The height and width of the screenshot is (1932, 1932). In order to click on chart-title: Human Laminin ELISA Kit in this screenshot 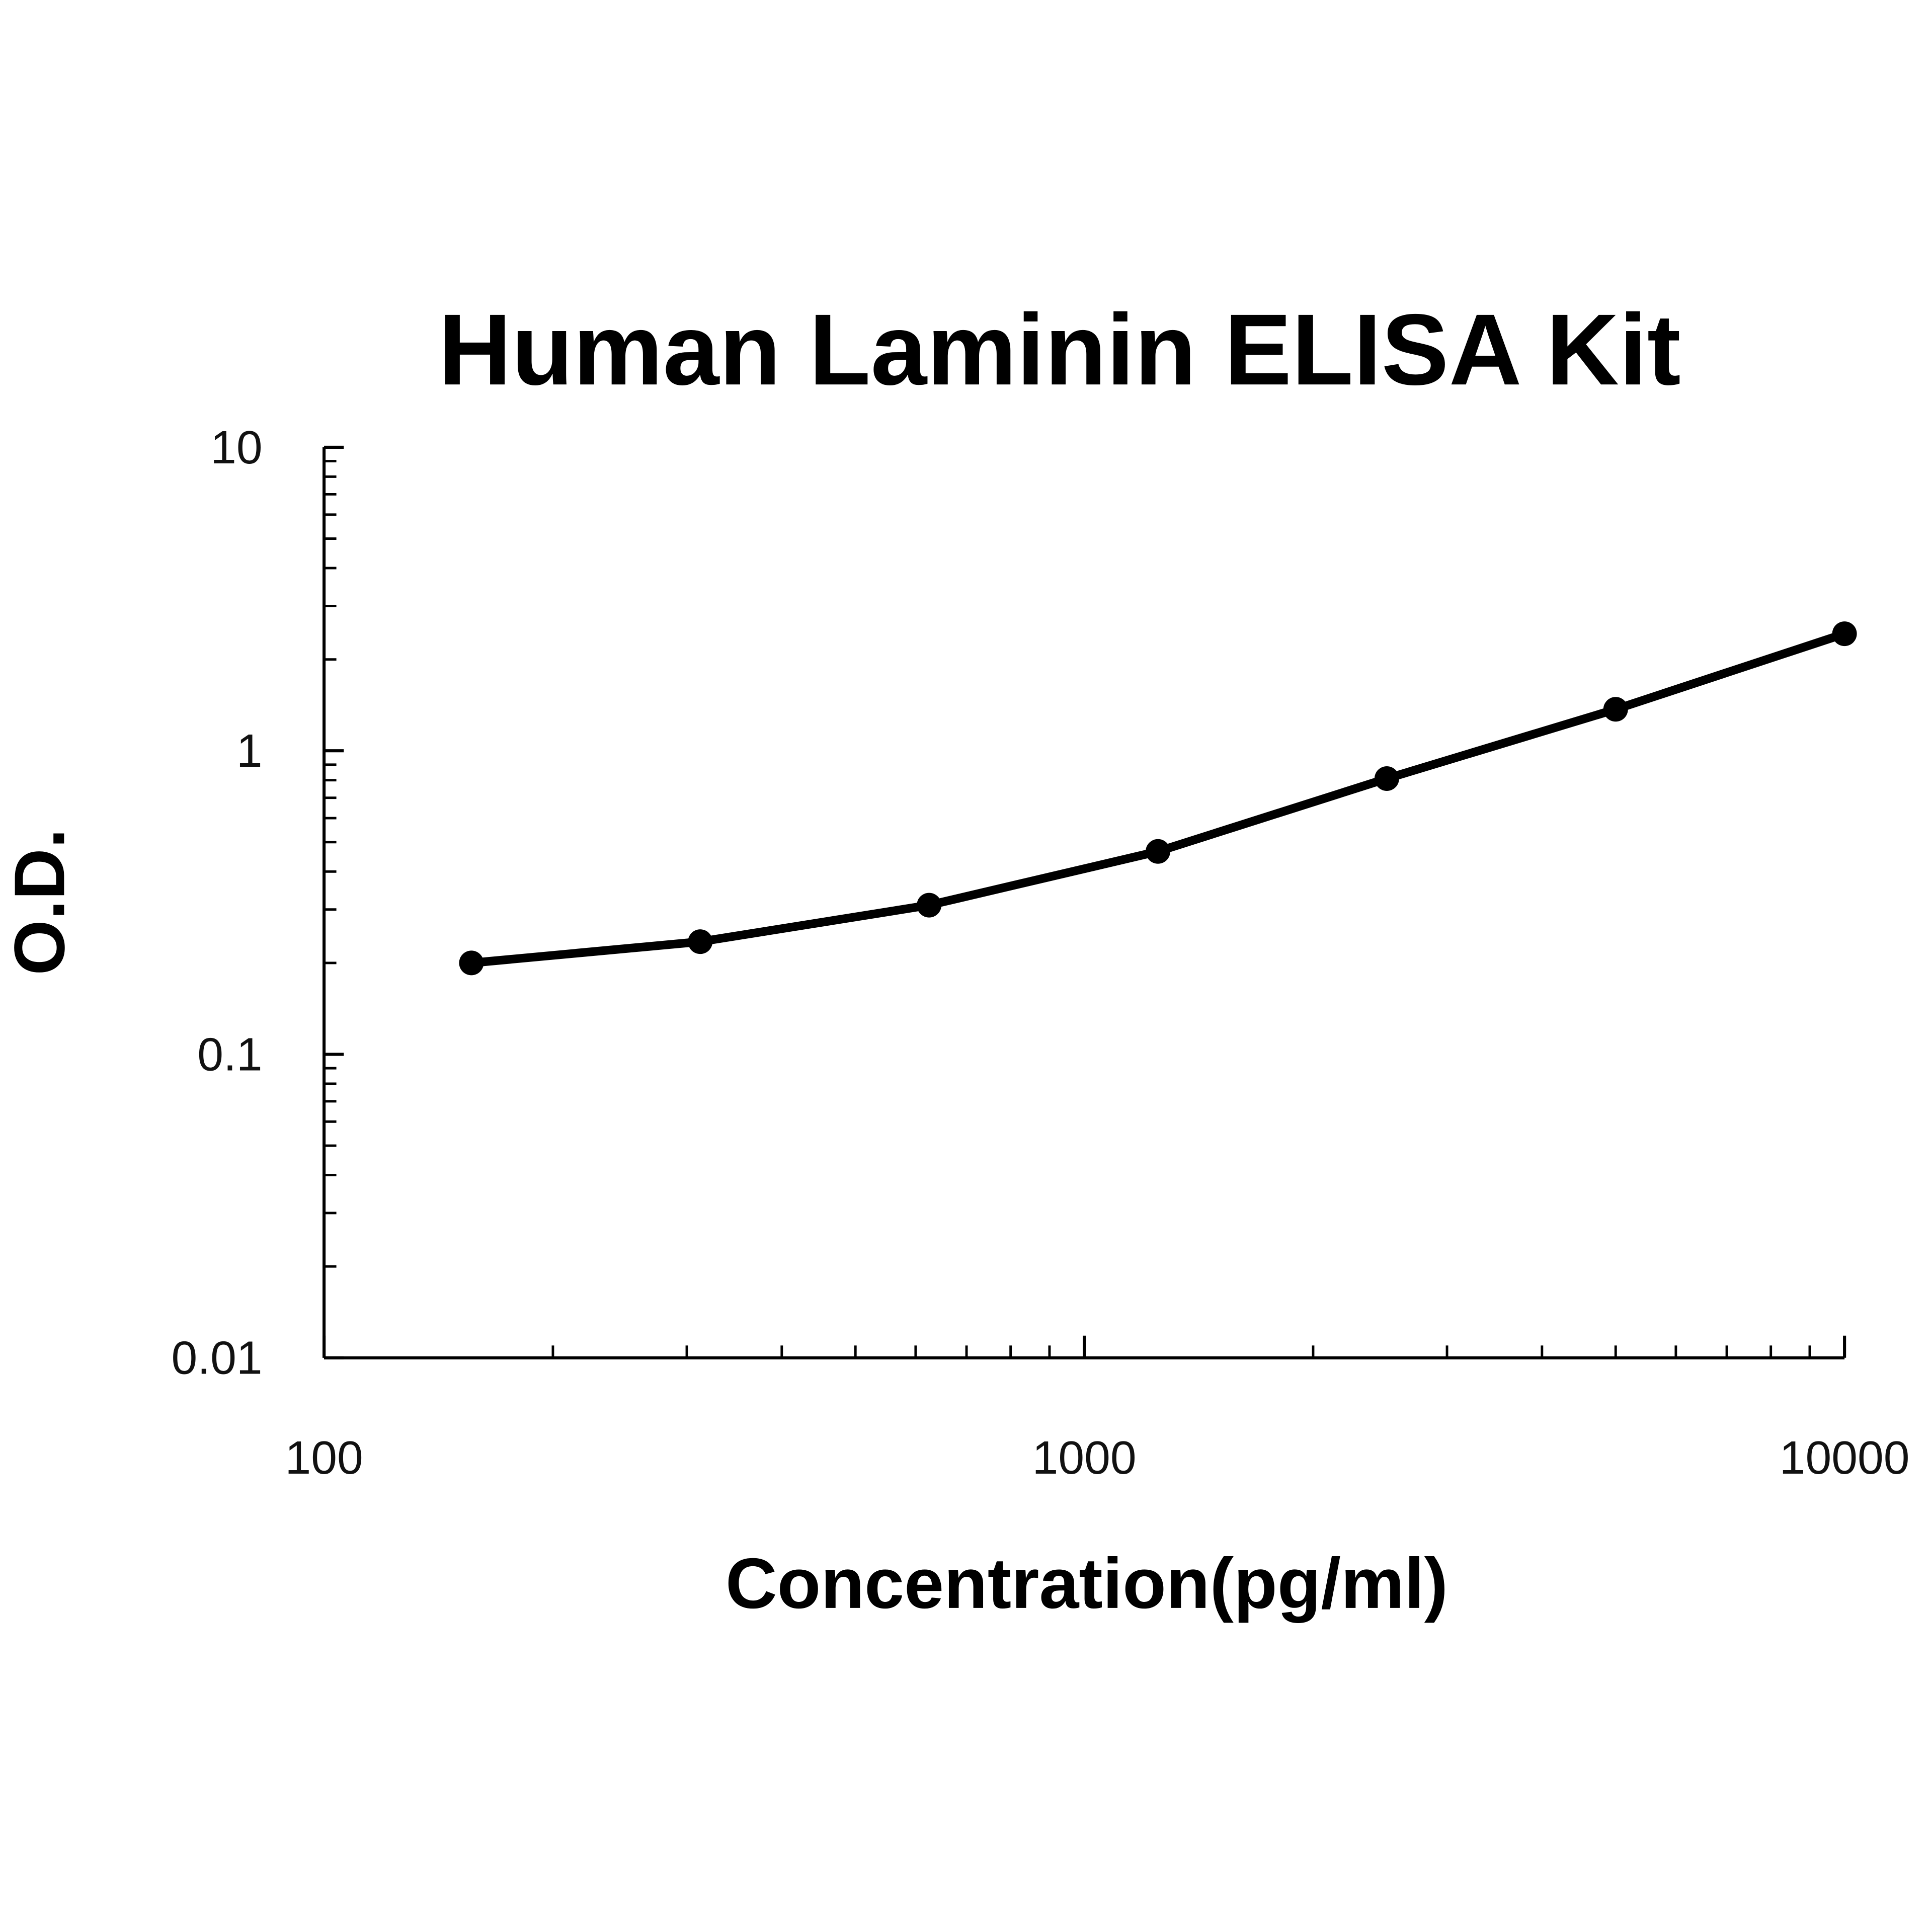, I will do `click(1060, 349)`.